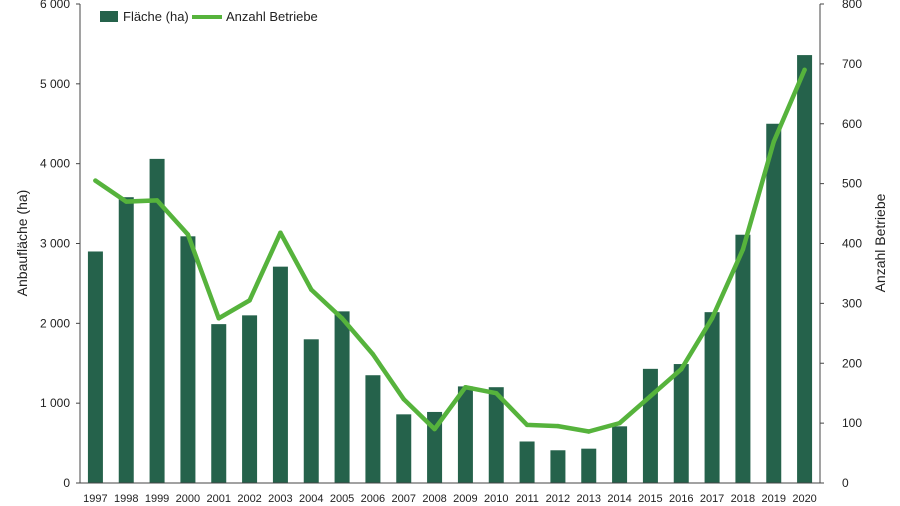 This screenshot has width=900, height=506. Describe the element at coordinates (743, 358) in the screenshot. I see `bar-2018` at that location.